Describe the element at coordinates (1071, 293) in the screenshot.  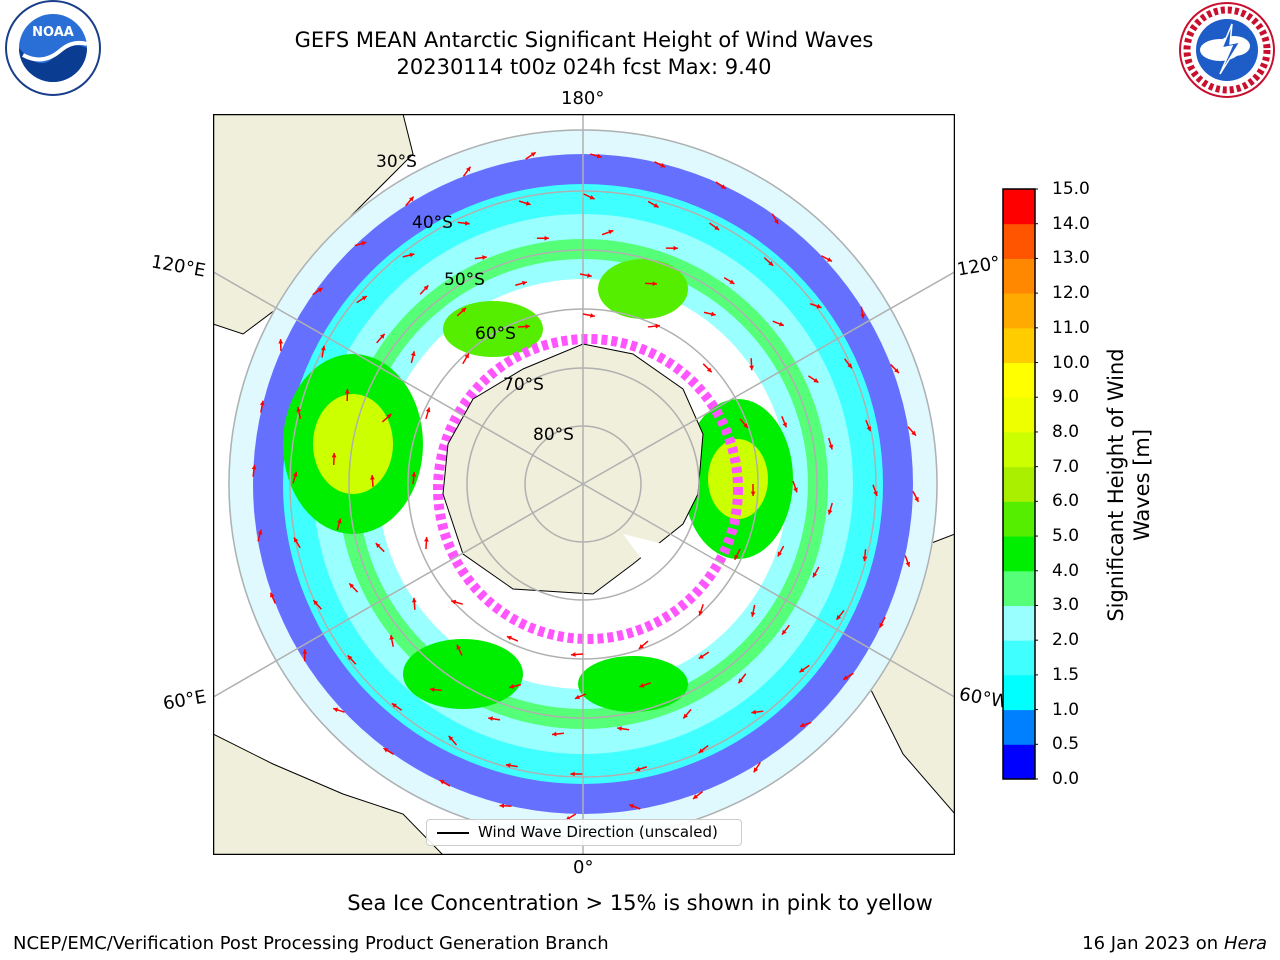
I see `colorbar-tick-label: 12.0` at that location.